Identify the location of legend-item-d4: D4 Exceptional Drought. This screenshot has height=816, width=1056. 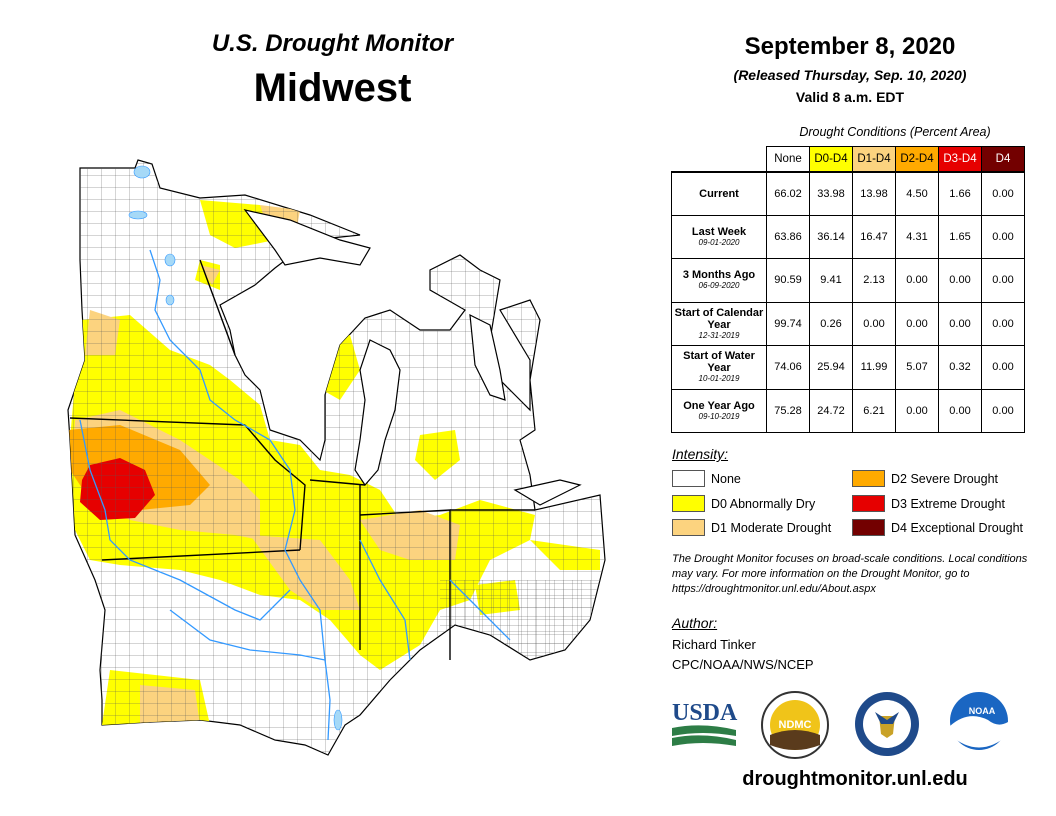
(937, 527).